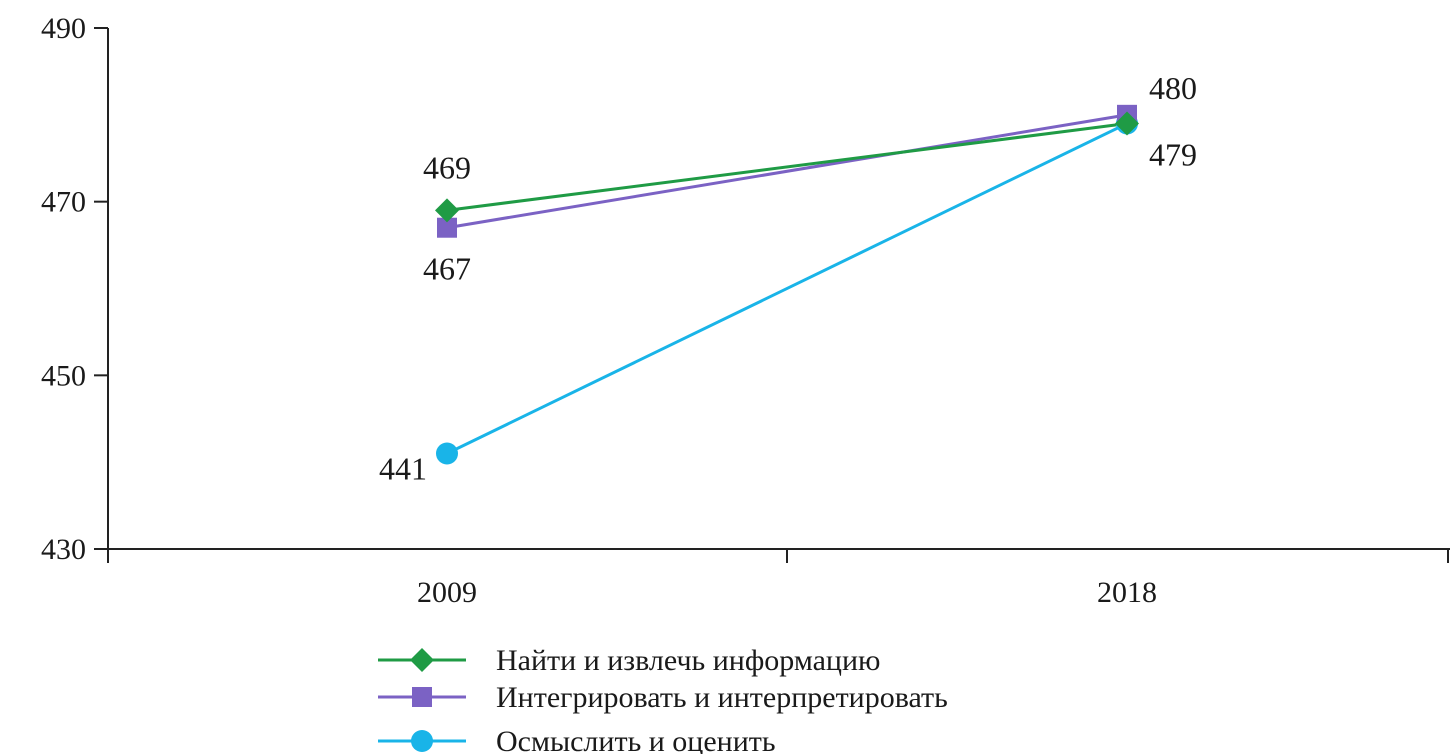  I want to click on legend-entry-label: Осмыслить и оценить, so click(636, 739).